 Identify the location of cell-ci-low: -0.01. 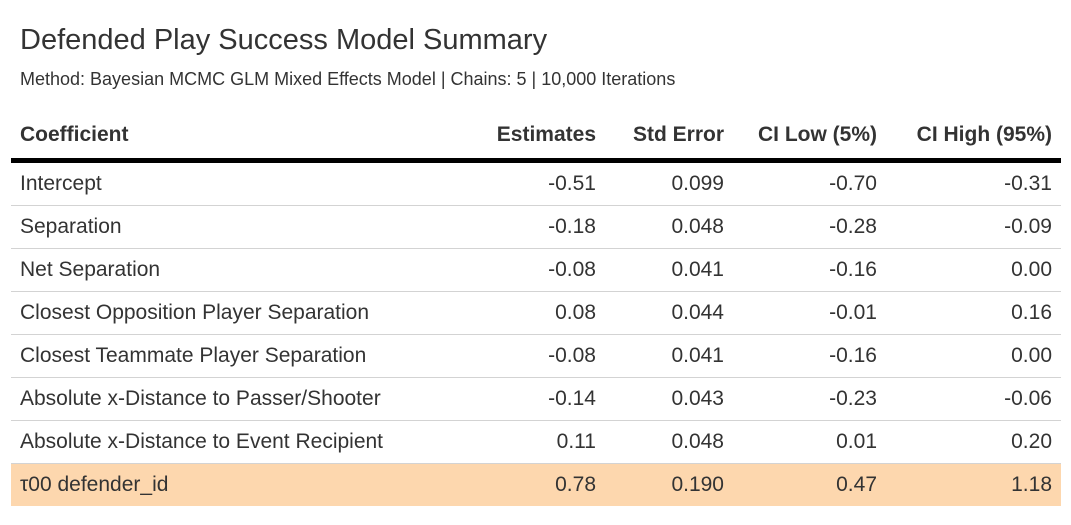
(809, 313).